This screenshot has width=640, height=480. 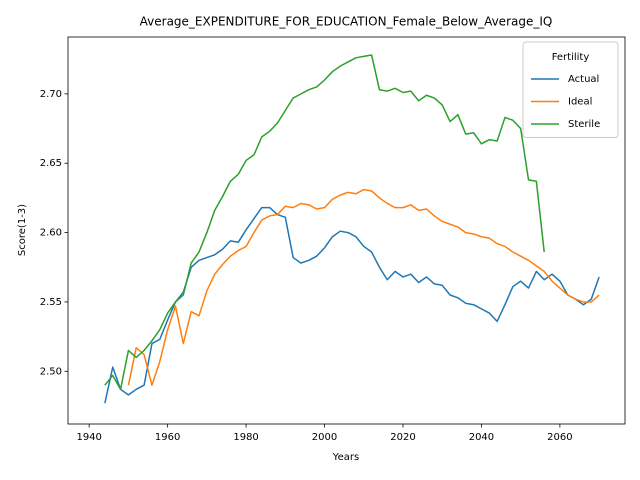 I want to click on legend-label: Sterile, so click(x=584, y=124).